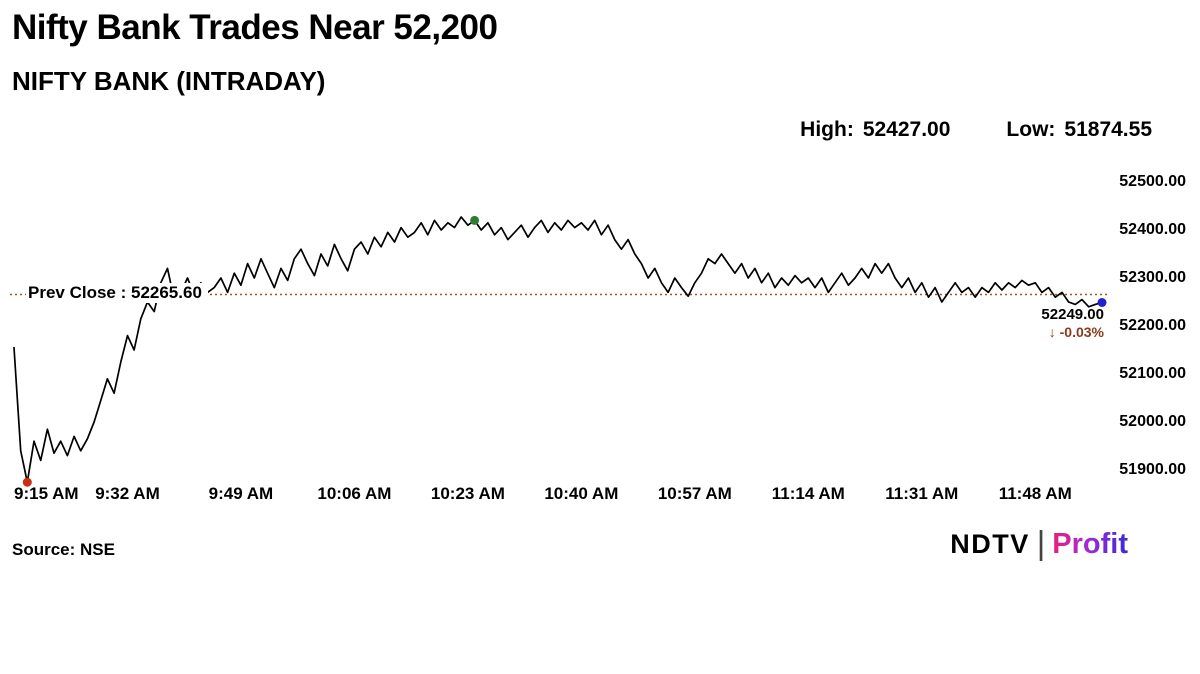 The image size is (1200, 674). What do you see at coordinates (1072, 314) in the screenshot?
I see `last-price-value: 52249.00` at bounding box center [1072, 314].